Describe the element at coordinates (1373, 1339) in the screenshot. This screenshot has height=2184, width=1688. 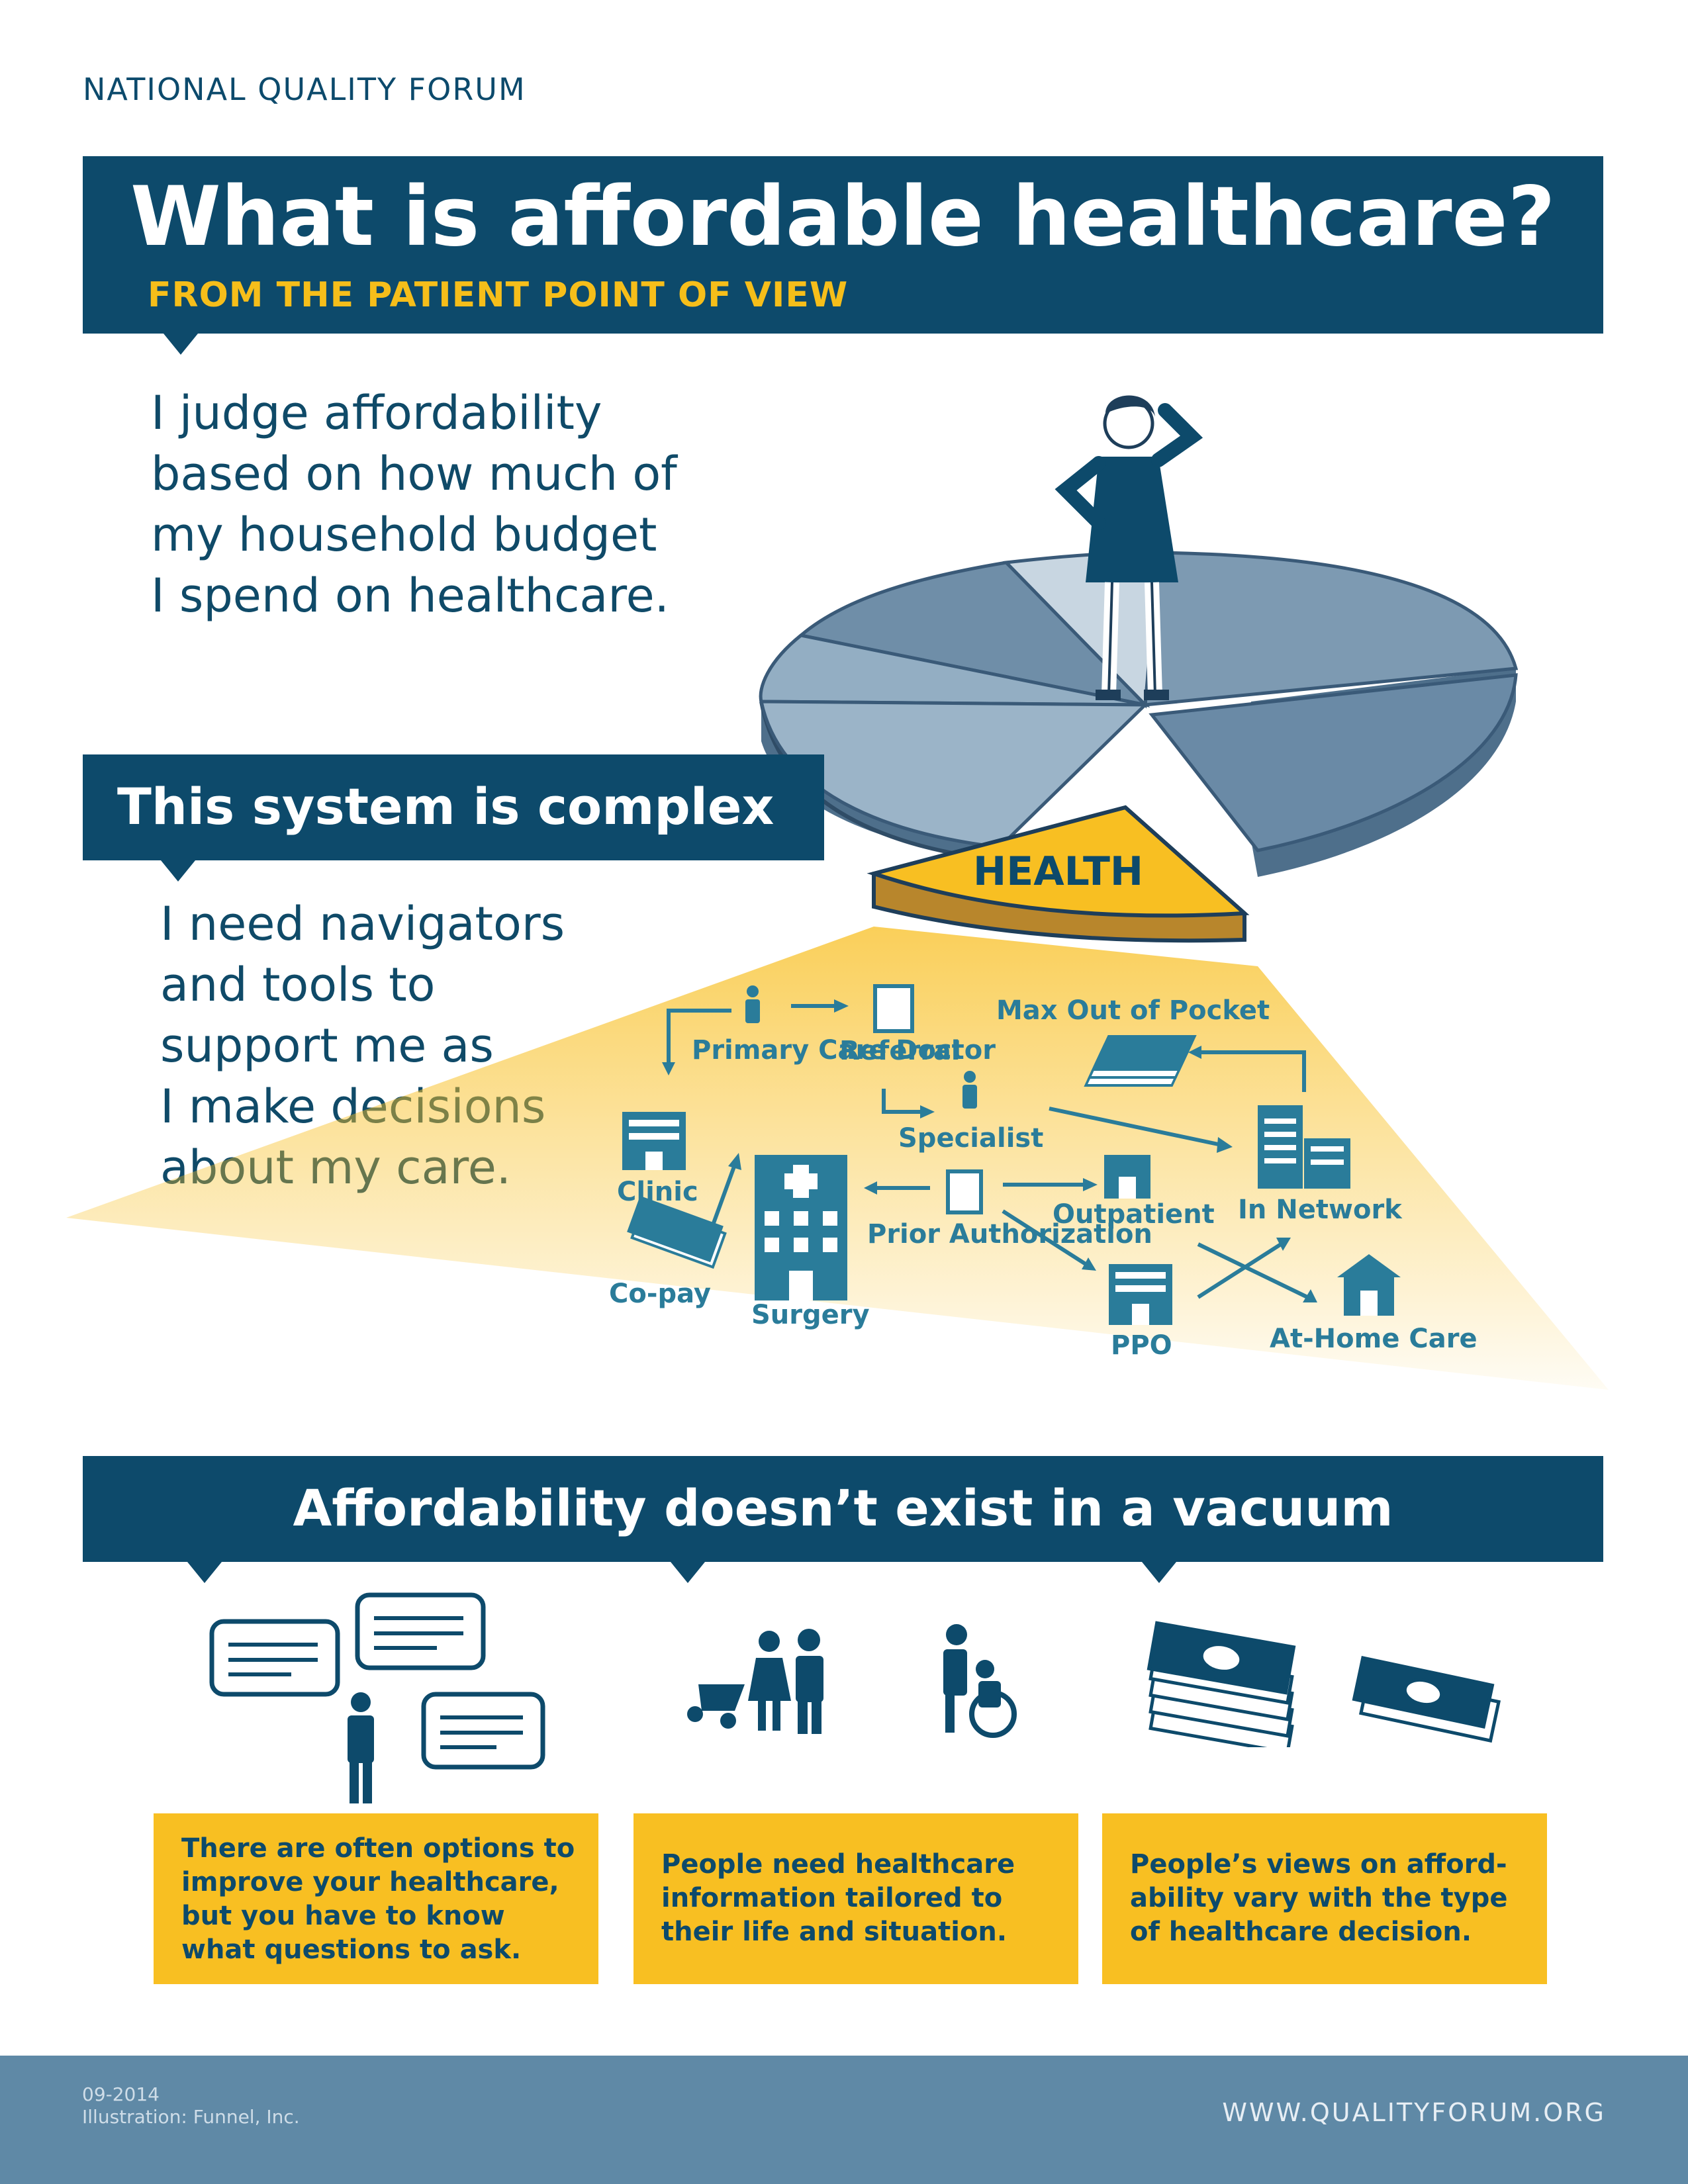
I see `label-at-home-care: At-Home Care` at that location.